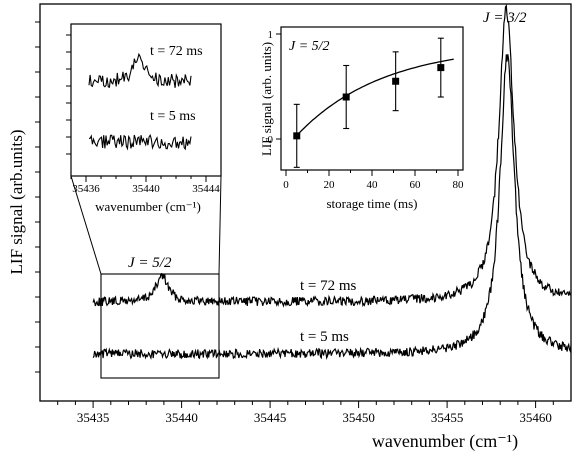 This screenshot has width=573, height=471. I want to click on main-x-axis-title: wavenumber (cm⁻¹), so click(445, 441).